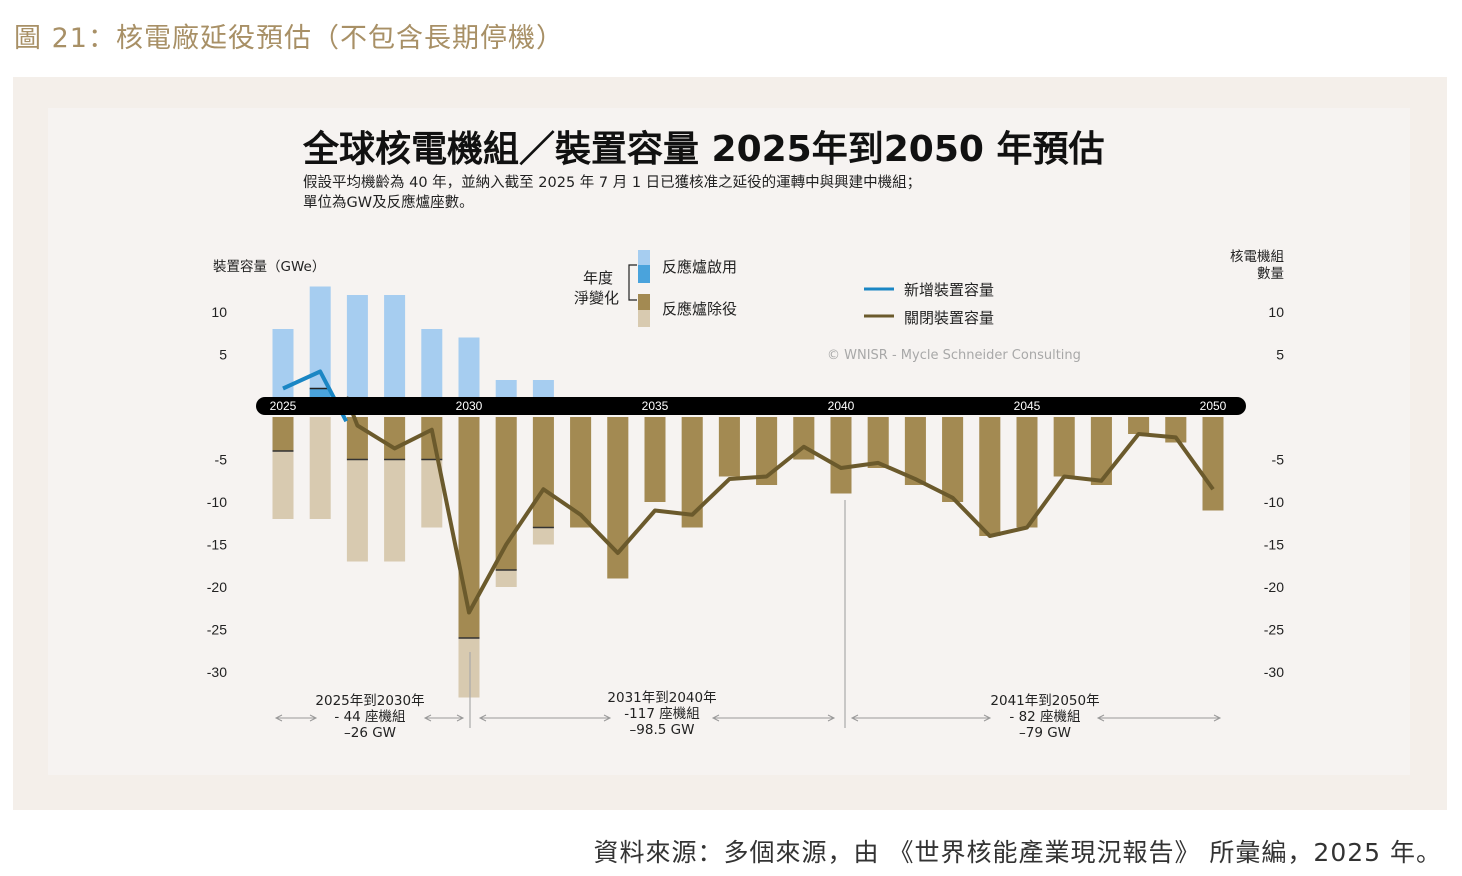  What do you see at coordinates (395, 438) in the screenshot?
I see `net-change-bar-2028` at bounding box center [395, 438].